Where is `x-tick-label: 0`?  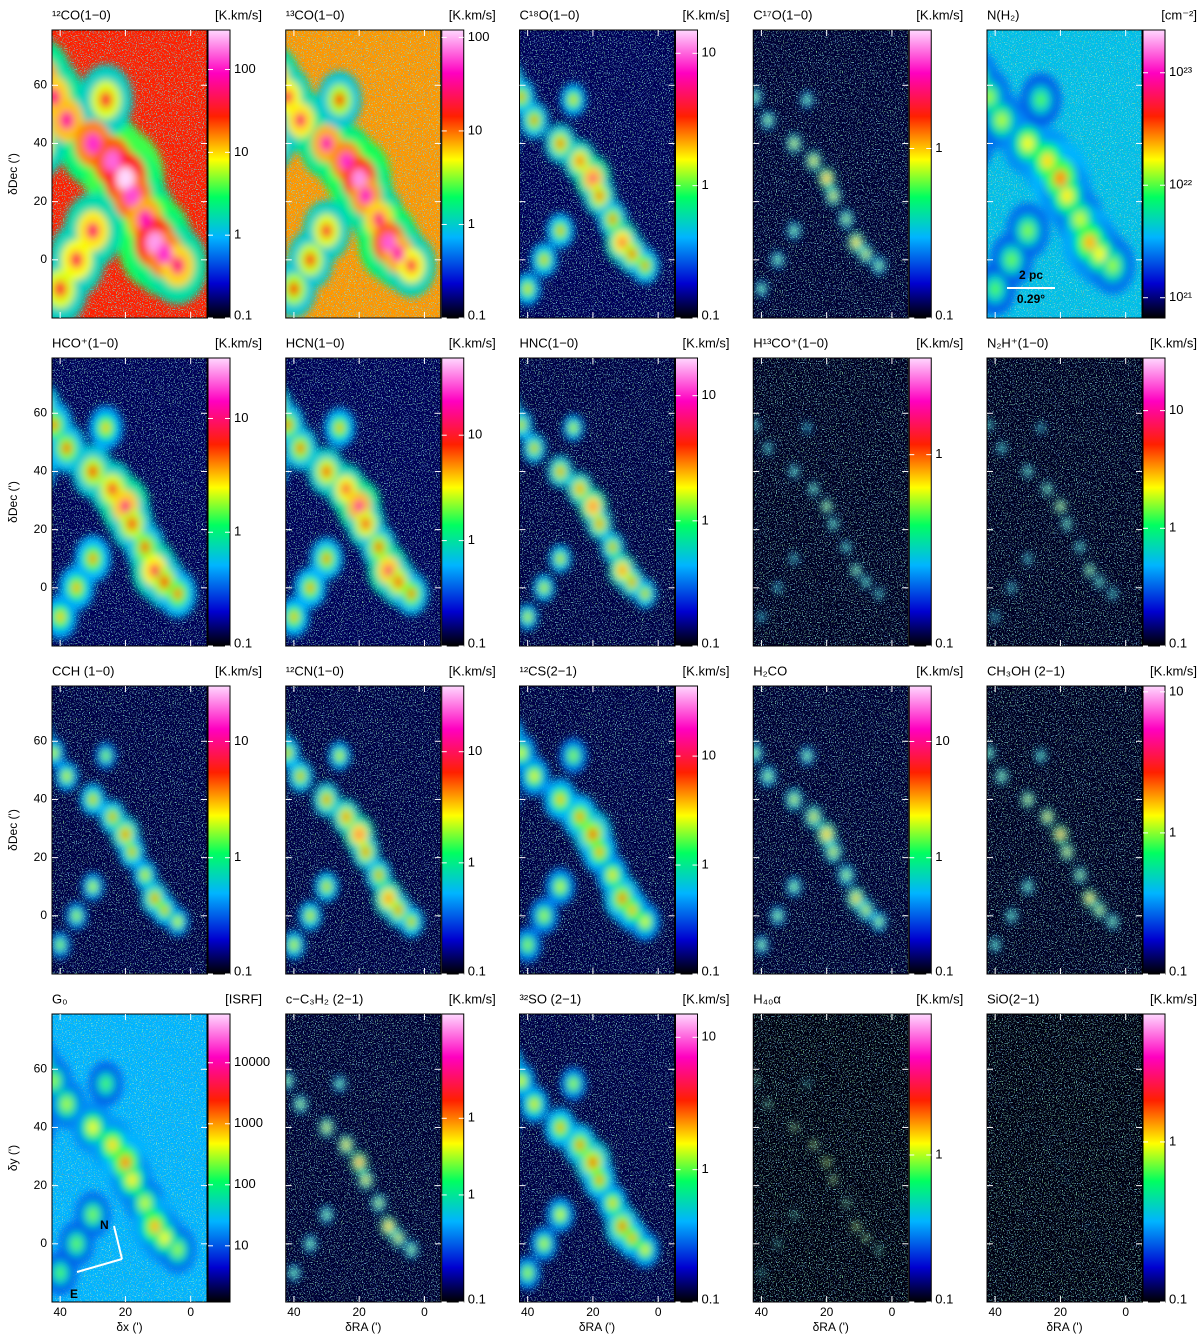
x-tick-label: 0 is located at coordinates (1125, 1312).